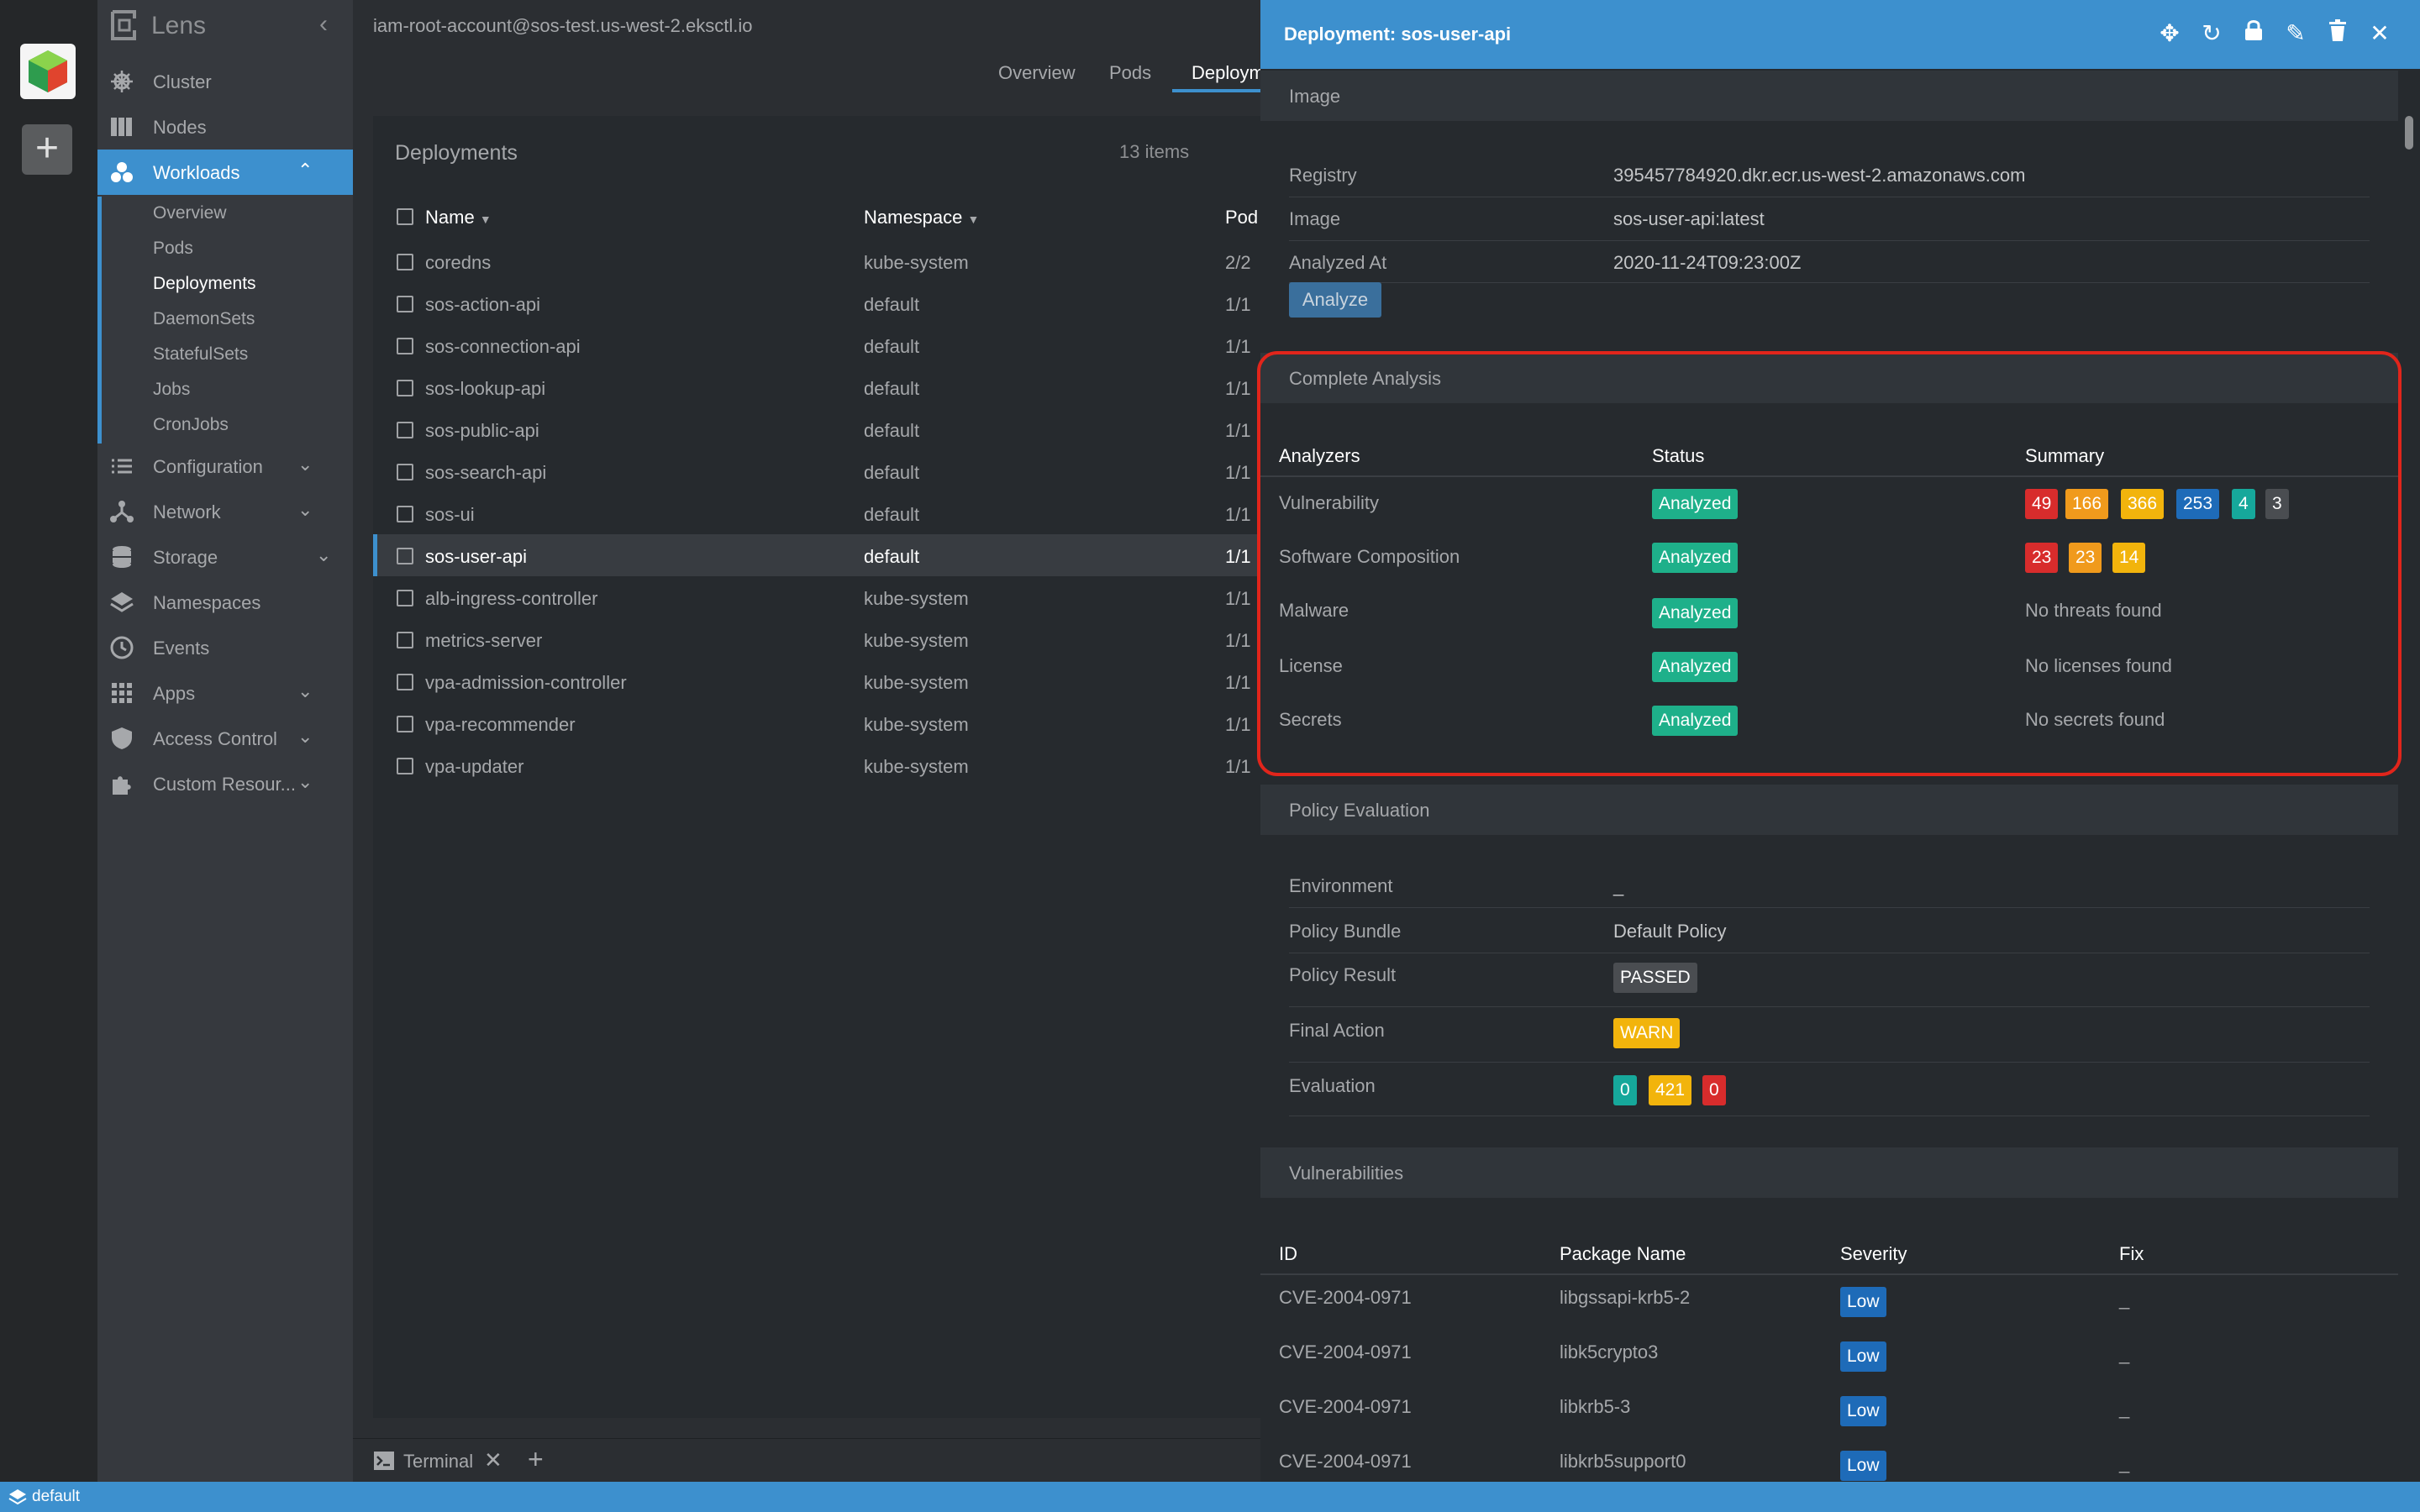 The width and height of the screenshot is (2420, 1512). I want to click on table-row: vpa-updater kube-system 1/1, so click(816, 765).